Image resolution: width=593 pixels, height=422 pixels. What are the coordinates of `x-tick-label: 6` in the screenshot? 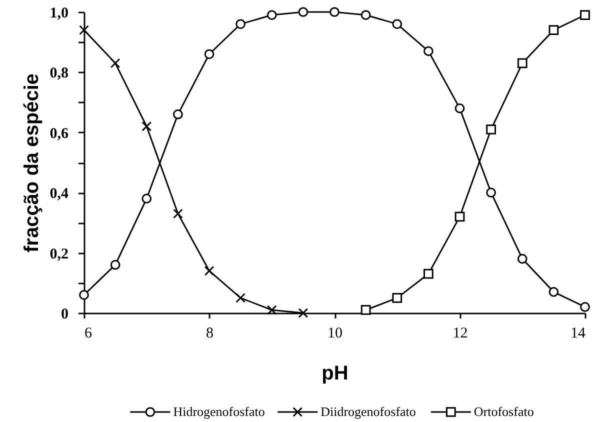 It's located at (88, 334).